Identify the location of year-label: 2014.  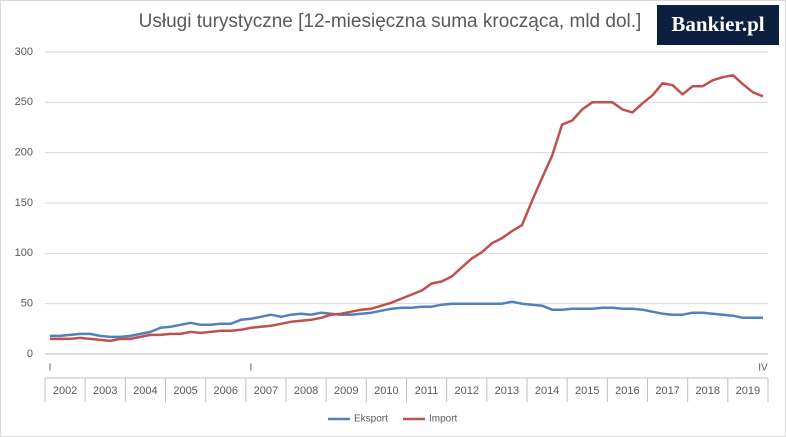
(547, 391).